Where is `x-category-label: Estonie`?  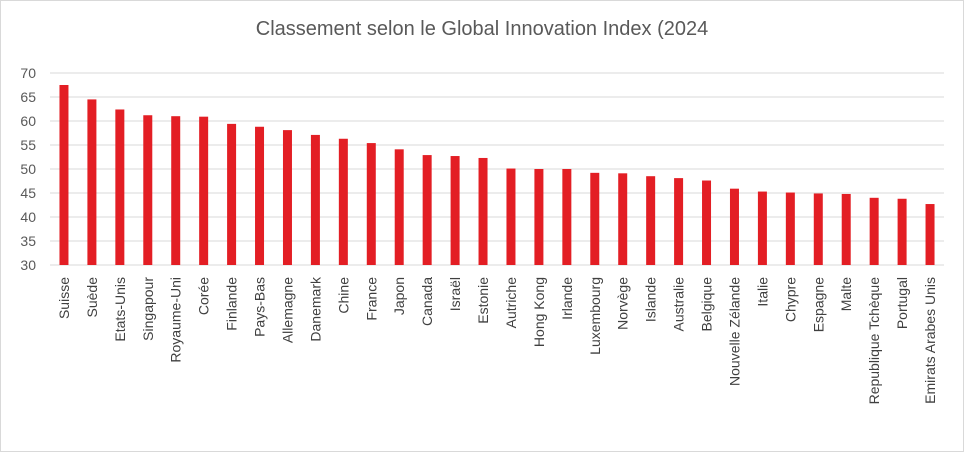 x-category-label: Estonie is located at coordinates (483, 300).